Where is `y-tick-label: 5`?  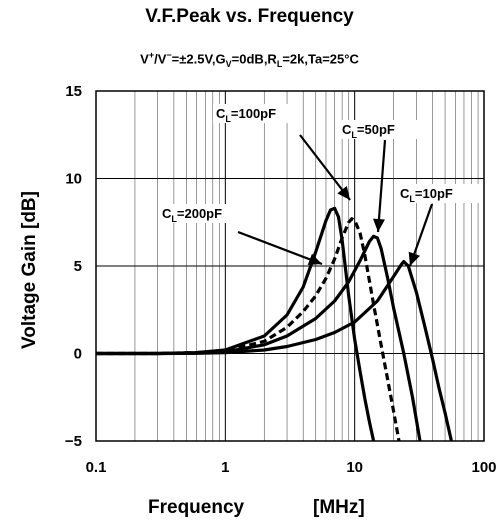 y-tick-label: 5 is located at coordinates (78, 266).